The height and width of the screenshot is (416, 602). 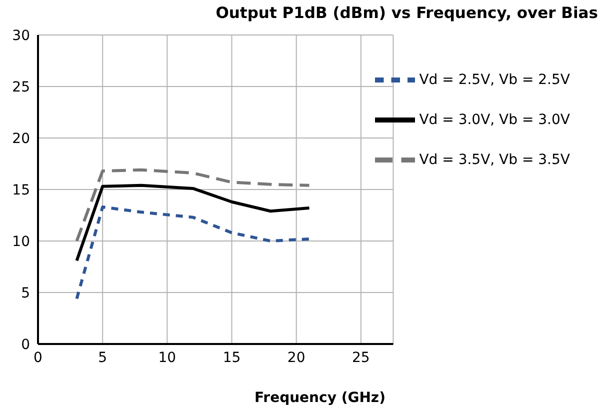 What do you see at coordinates (38, 358) in the screenshot?
I see `x-tick-label: 0` at bounding box center [38, 358].